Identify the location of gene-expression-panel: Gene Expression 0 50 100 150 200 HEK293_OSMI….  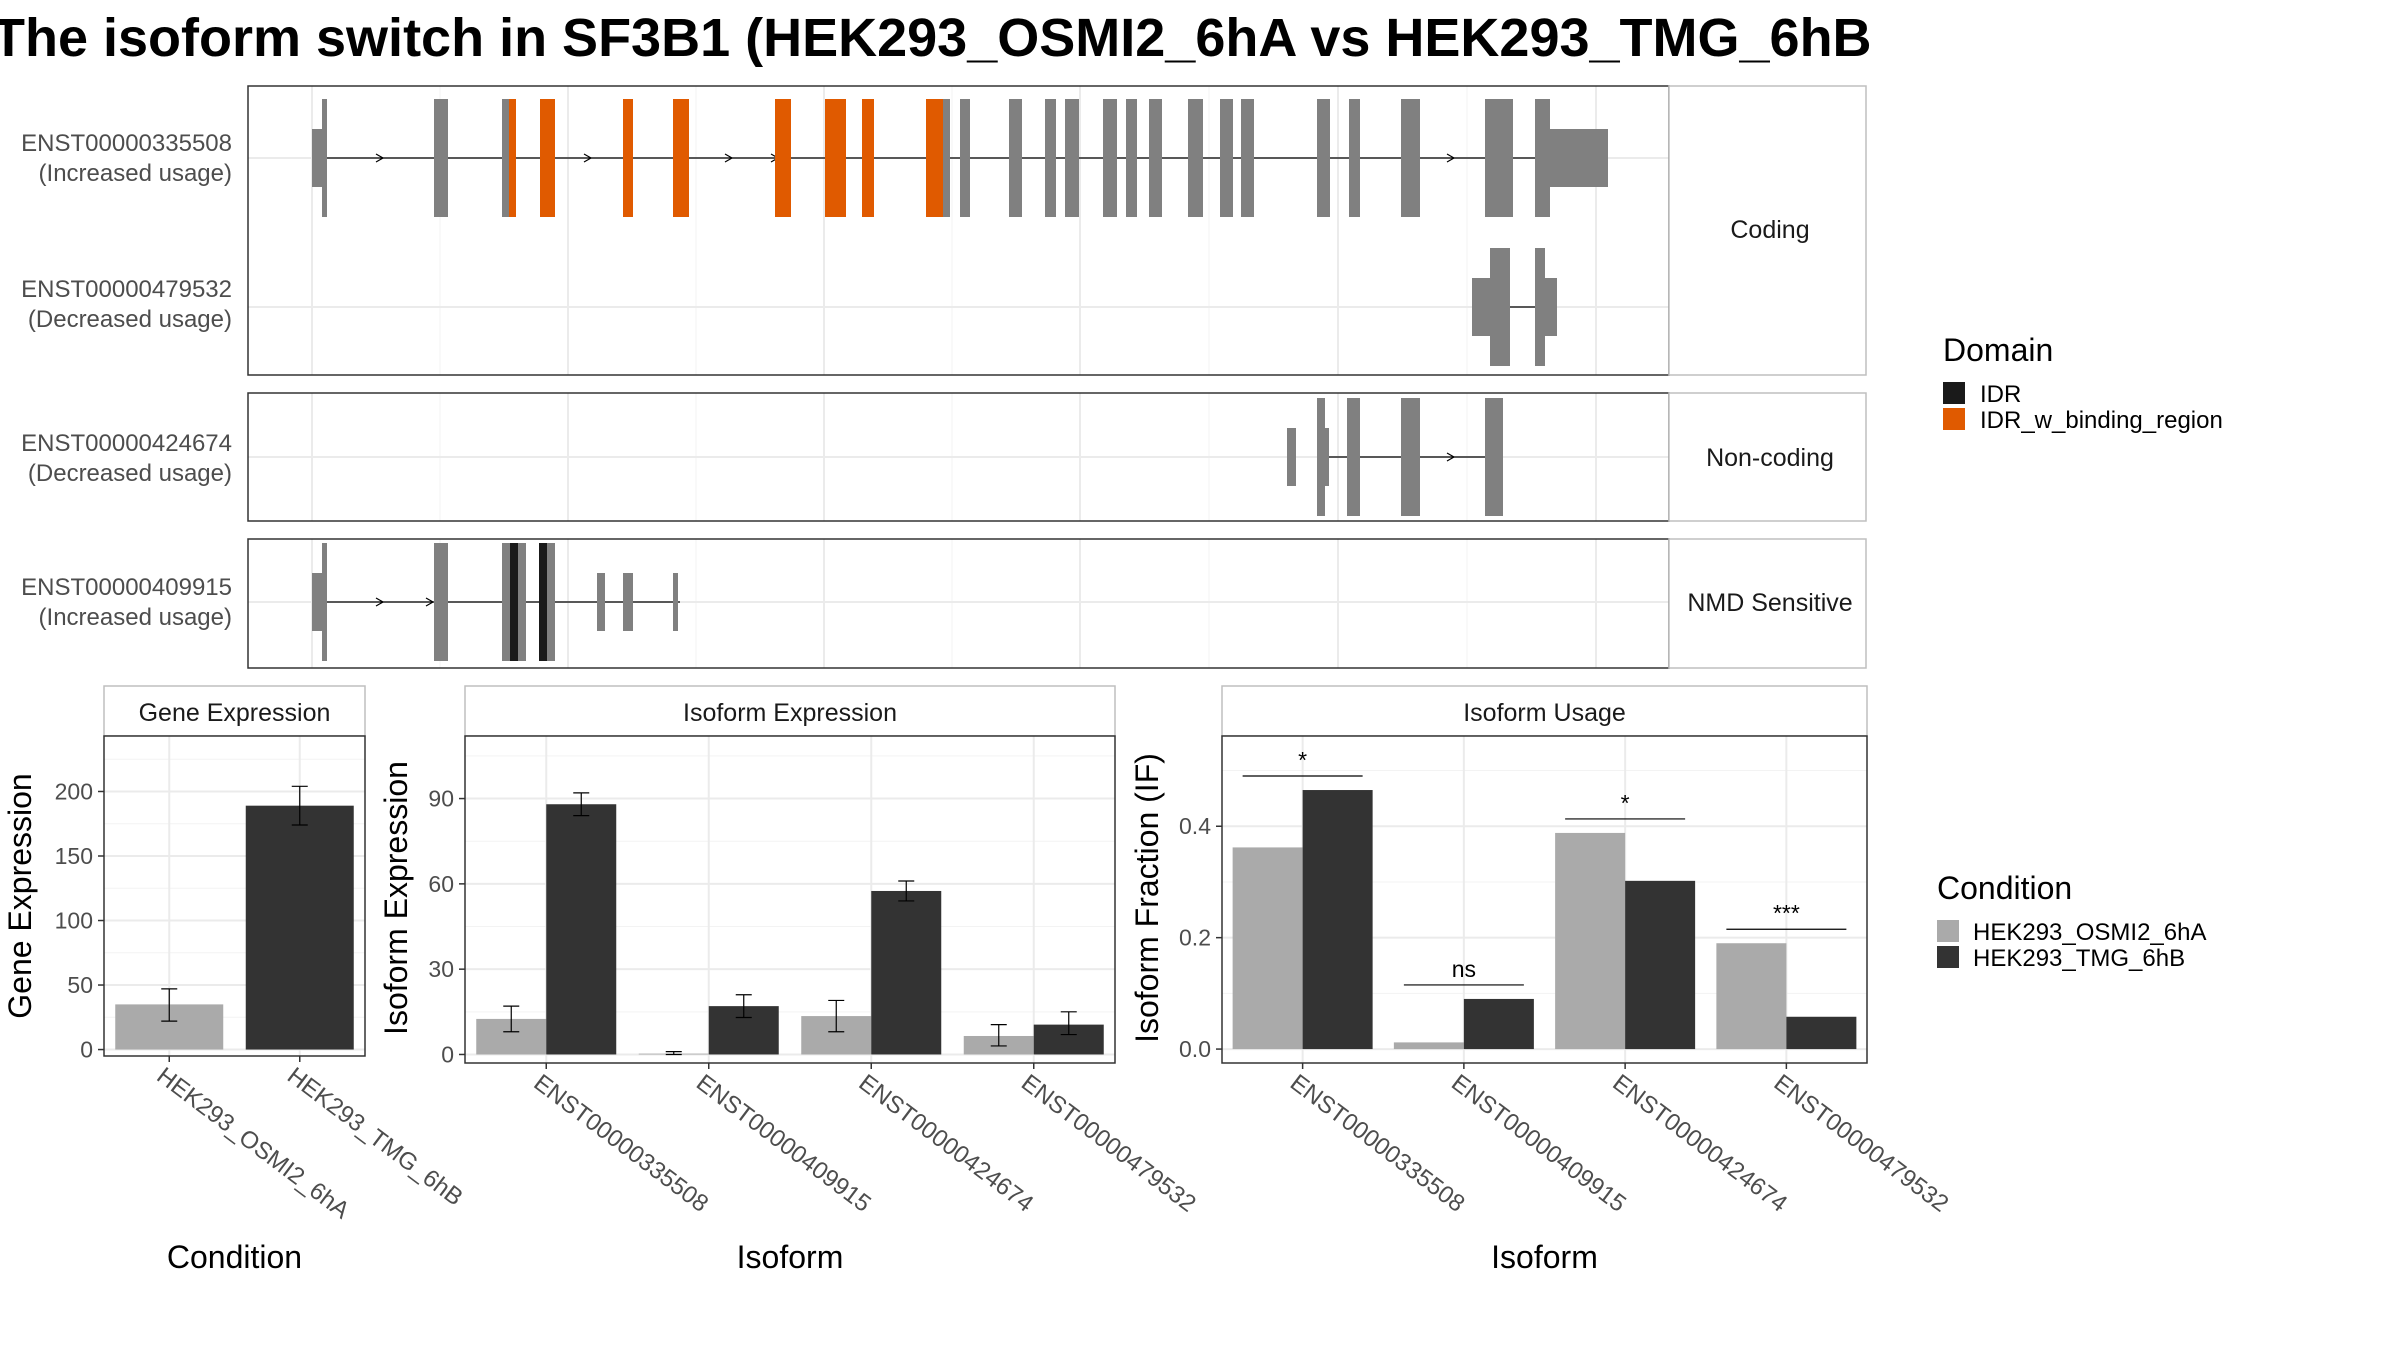
(235, 980).